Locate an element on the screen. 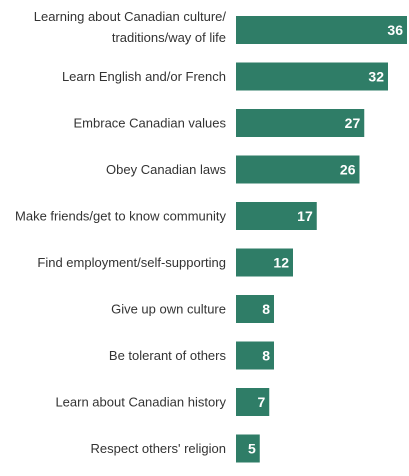  category-label: Learn English and/or French is located at coordinates (144, 76).